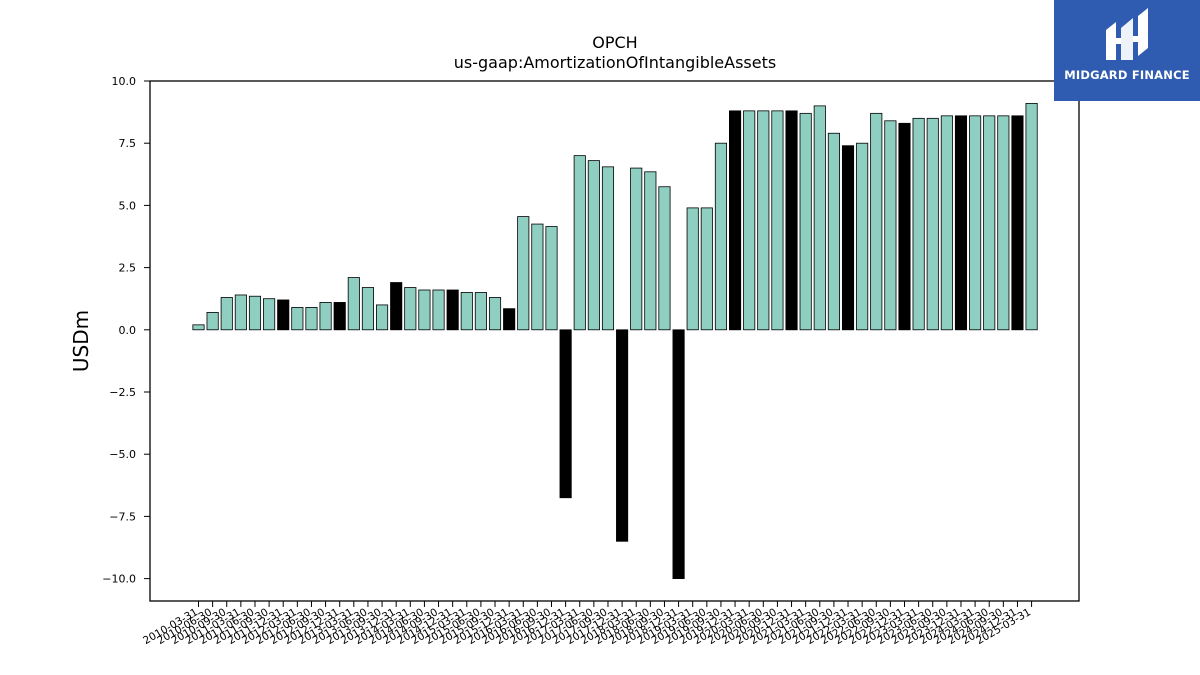 The height and width of the screenshot is (675, 1200). Describe the element at coordinates (122, 516) in the screenshot. I see `y-tick-label: −7.5` at that location.